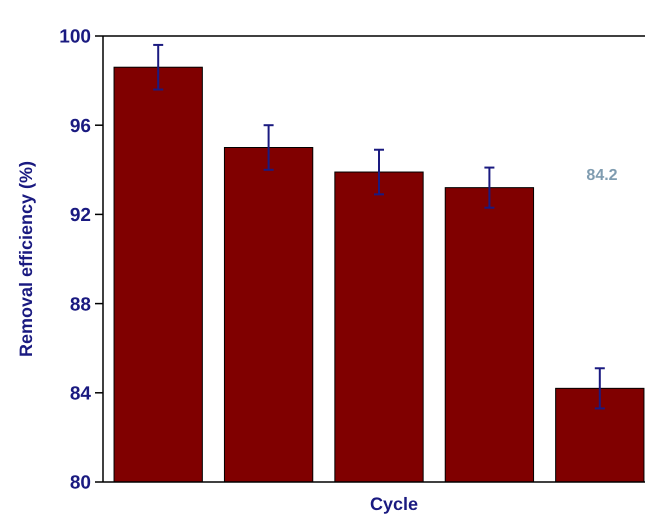 The width and height of the screenshot is (645, 516). What do you see at coordinates (80, 215) in the screenshot?
I see `y-tick-label: 92` at bounding box center [80, 215].